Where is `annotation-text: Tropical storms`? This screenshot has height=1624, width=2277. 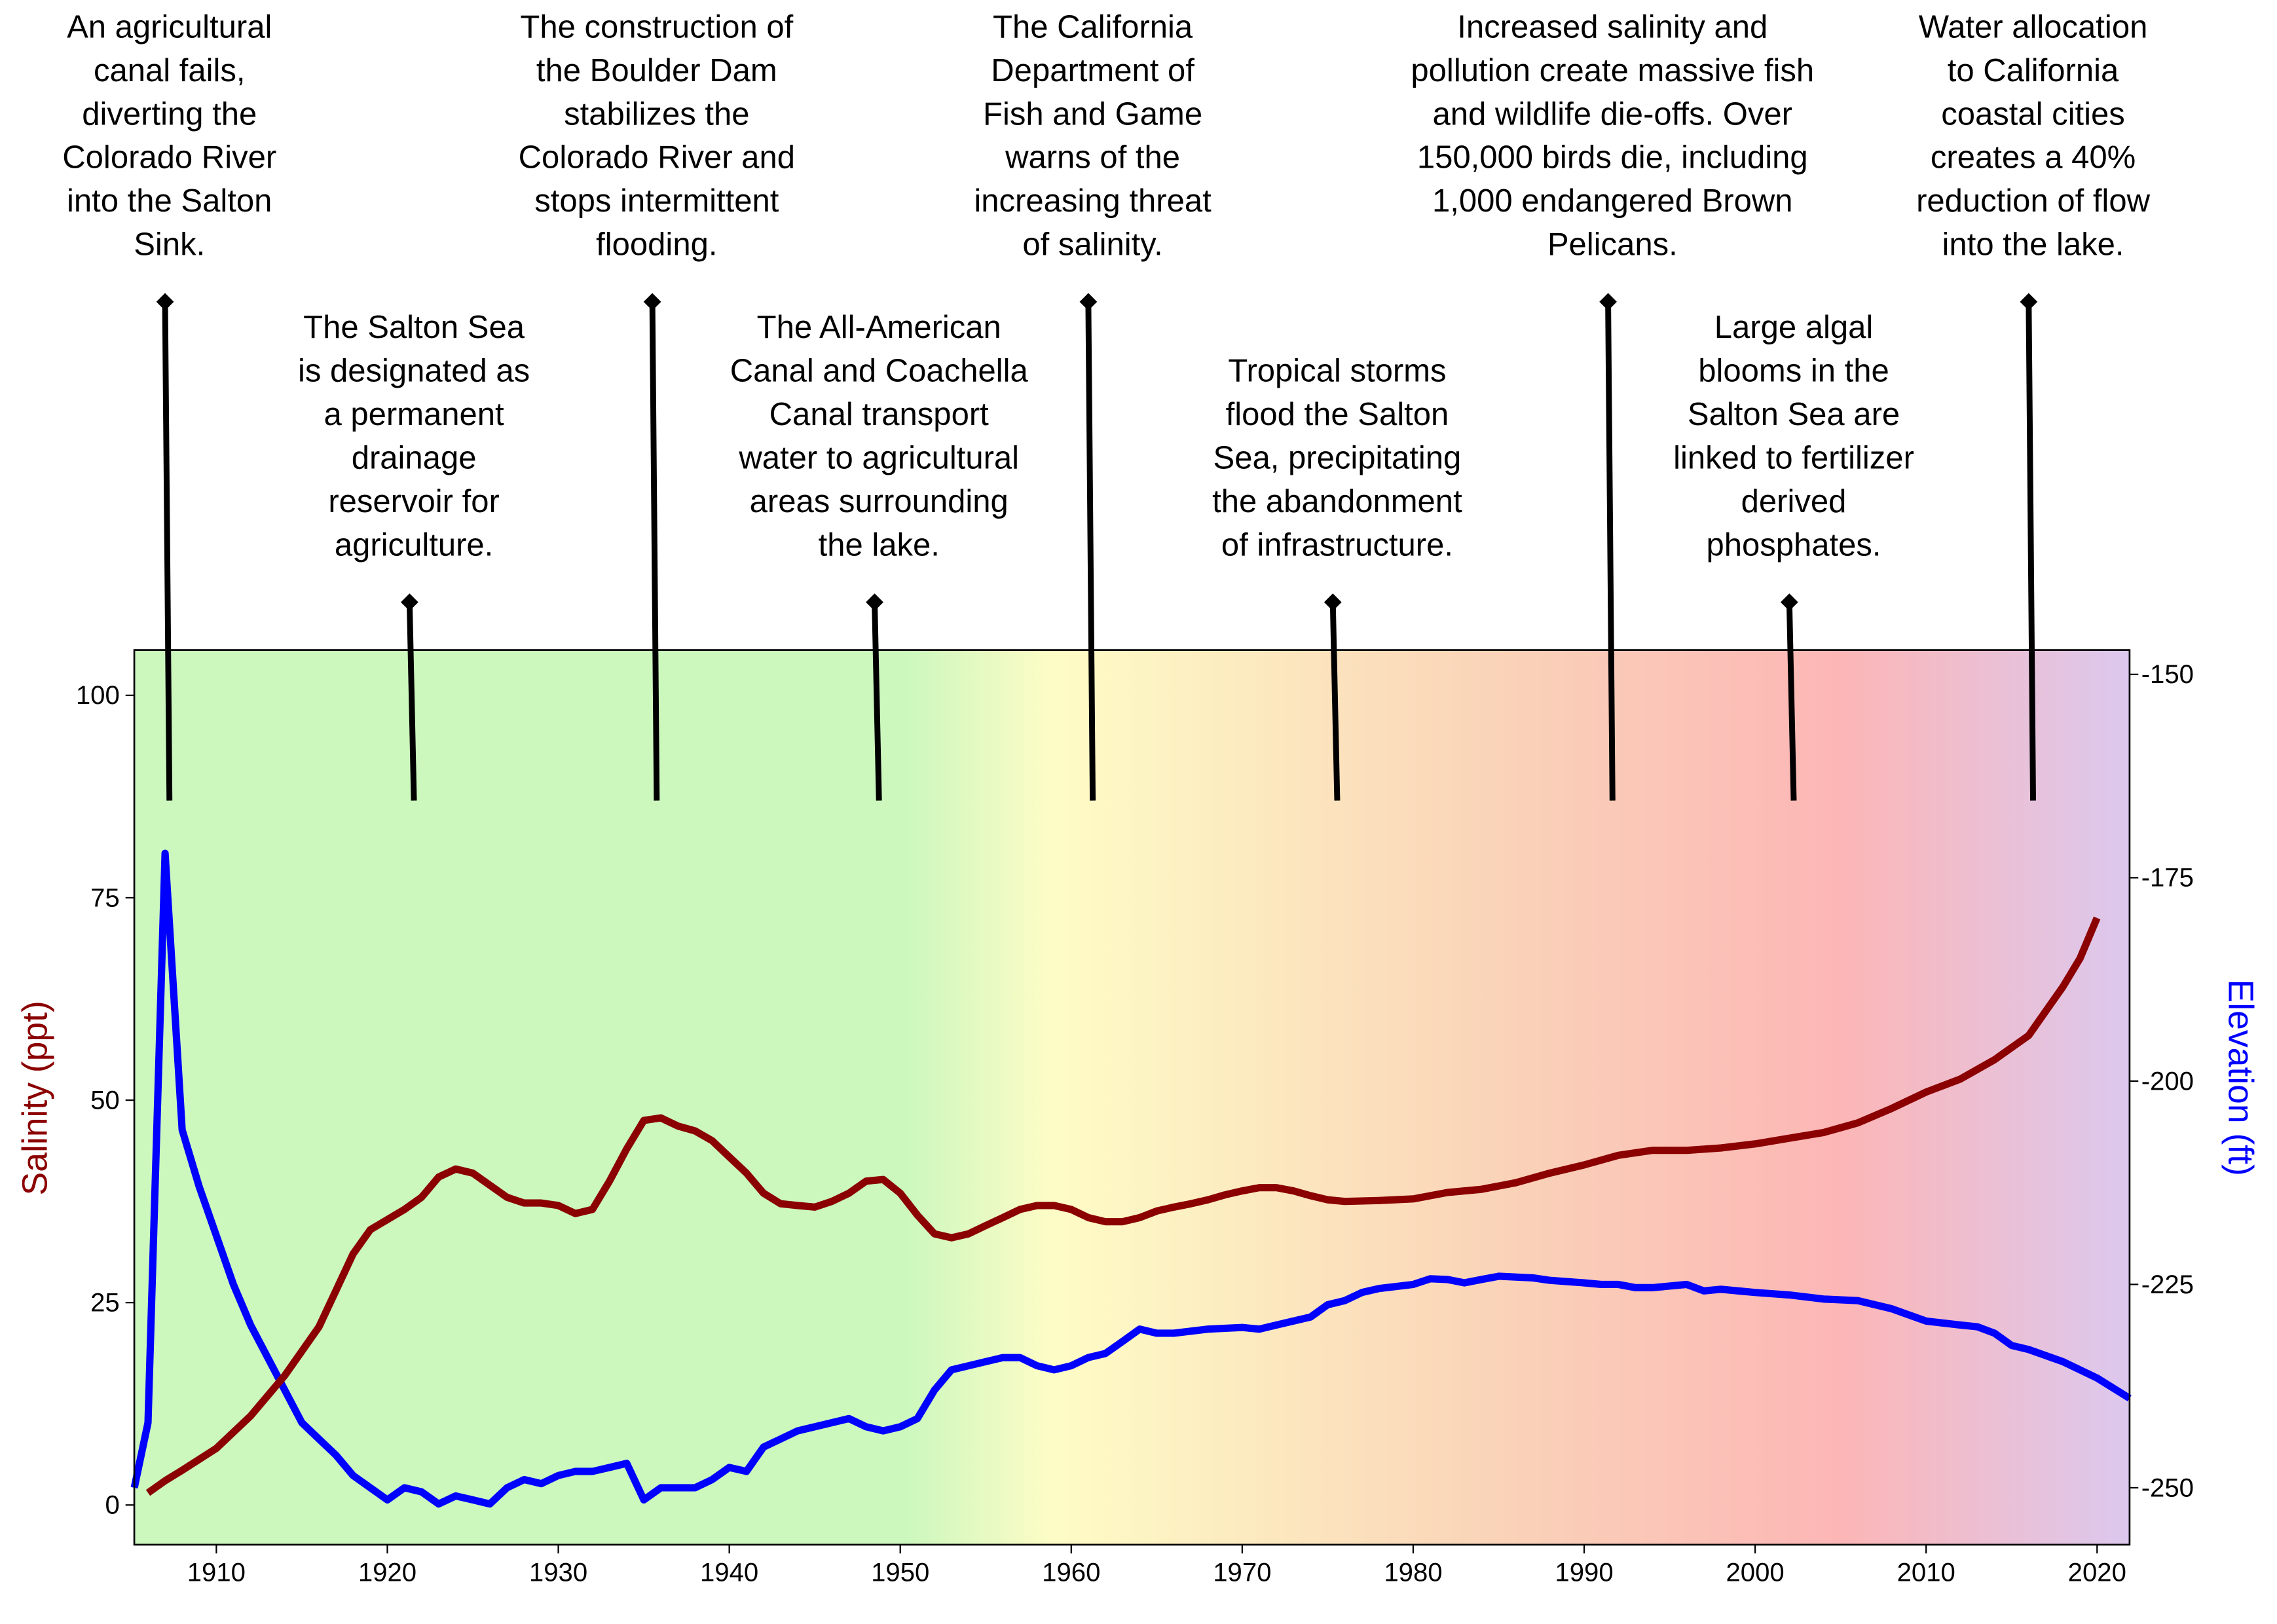 annotation-text: Tropical storms is located at coordinates (1337, 371).